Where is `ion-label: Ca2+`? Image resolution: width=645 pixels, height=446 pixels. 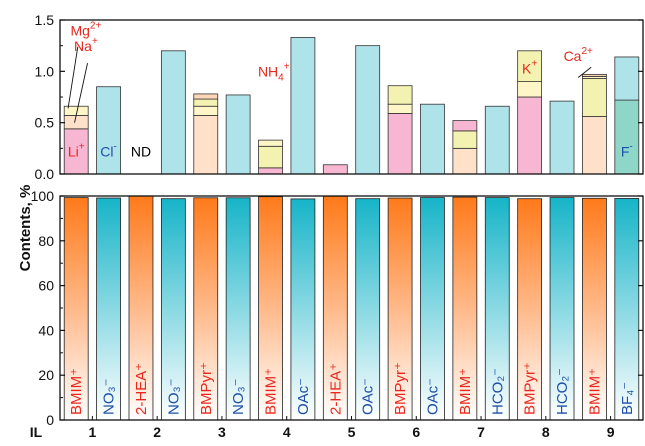
ion-label: Ca2+ is located at coordinates (578, 55).